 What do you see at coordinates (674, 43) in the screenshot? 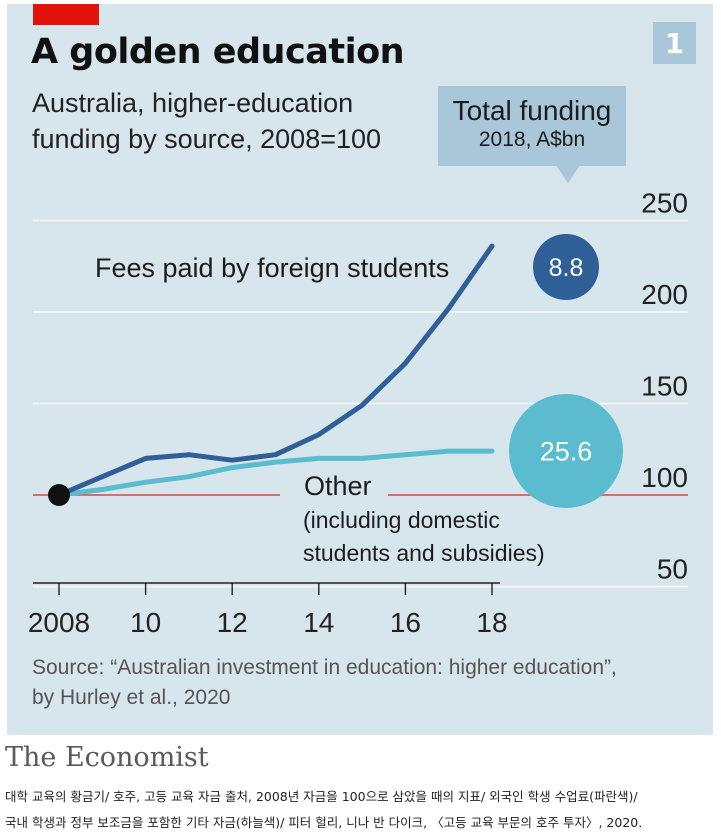
I see `chart-number-badge: 1` at bounding box center [674, 43].